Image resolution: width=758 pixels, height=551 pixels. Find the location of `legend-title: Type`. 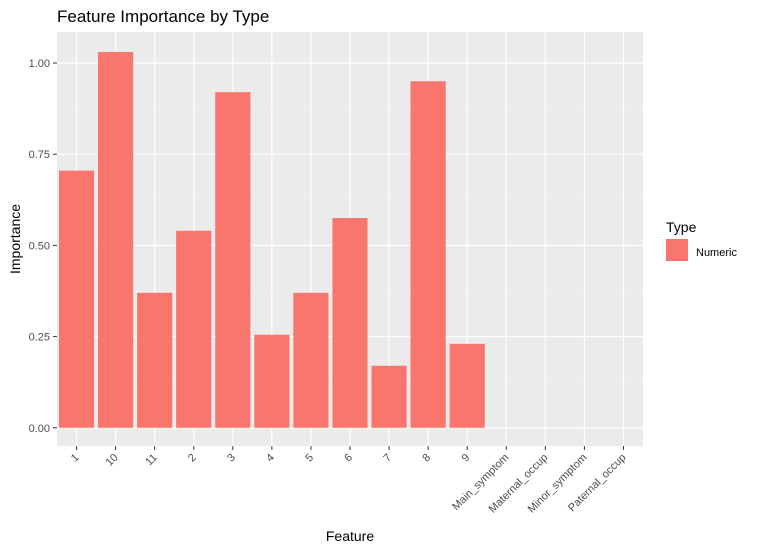

legend-title: Type is located at coordinates (681, 227).